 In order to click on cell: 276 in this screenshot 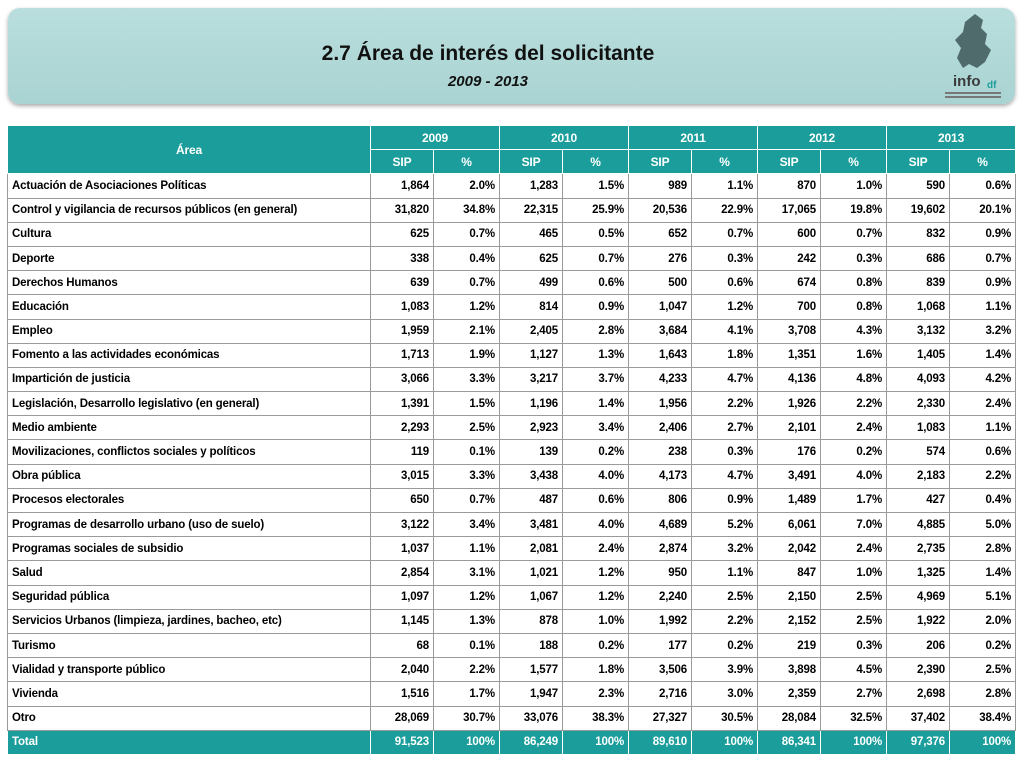, I will do `click(660, 258)`.